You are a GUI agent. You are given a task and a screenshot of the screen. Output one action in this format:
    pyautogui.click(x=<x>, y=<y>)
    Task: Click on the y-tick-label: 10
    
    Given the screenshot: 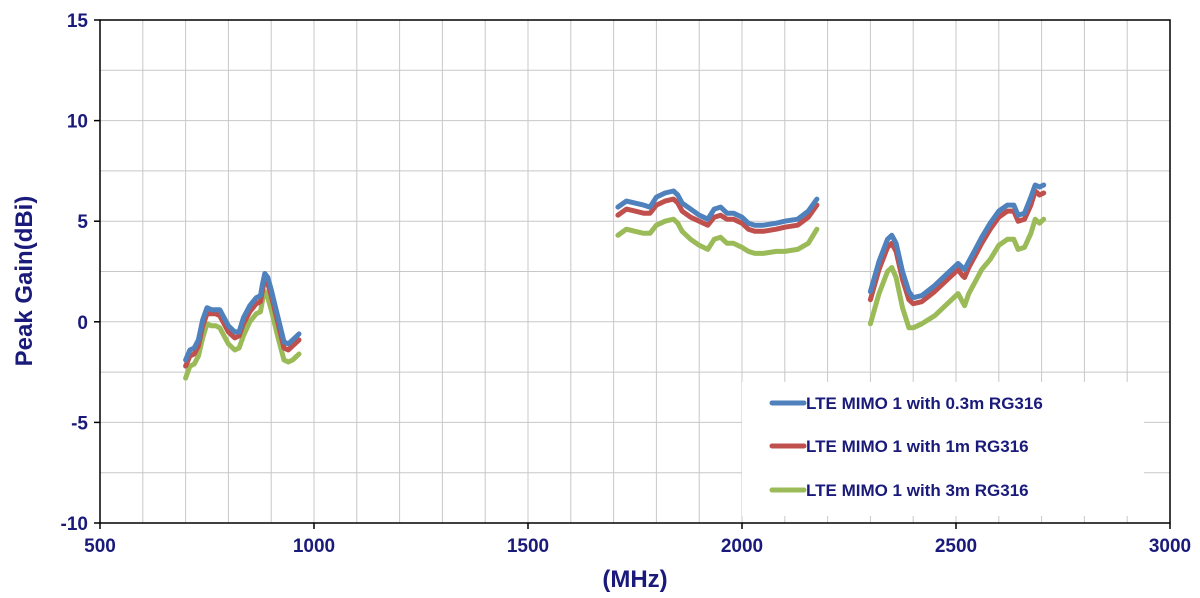 What is the action you would take?
    pyautogui.click(x=77, y=122)
    